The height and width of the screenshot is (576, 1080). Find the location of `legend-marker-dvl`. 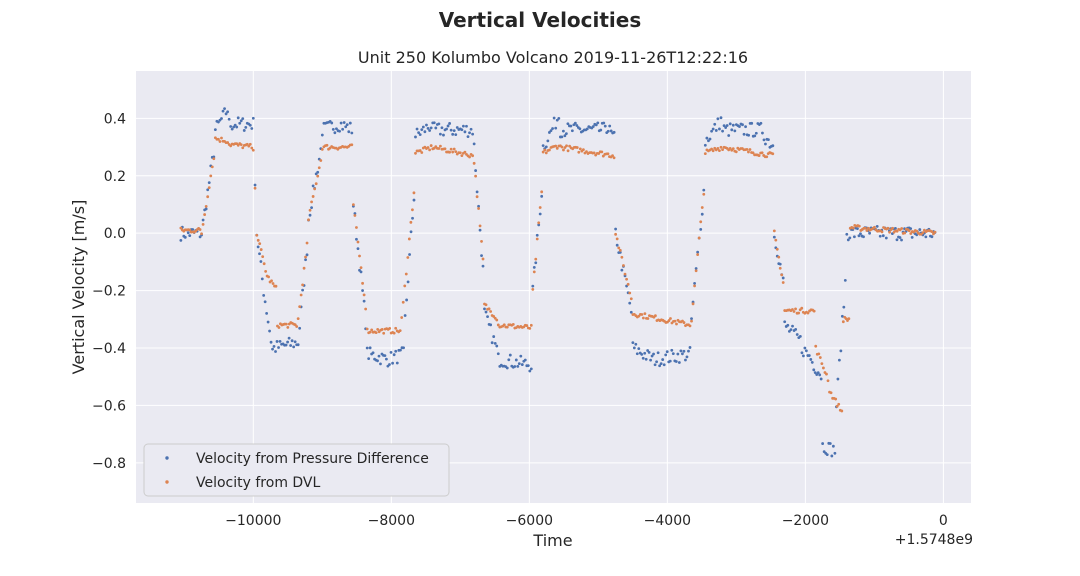

legend-marker-dvl is located at coordinates (167, 482).